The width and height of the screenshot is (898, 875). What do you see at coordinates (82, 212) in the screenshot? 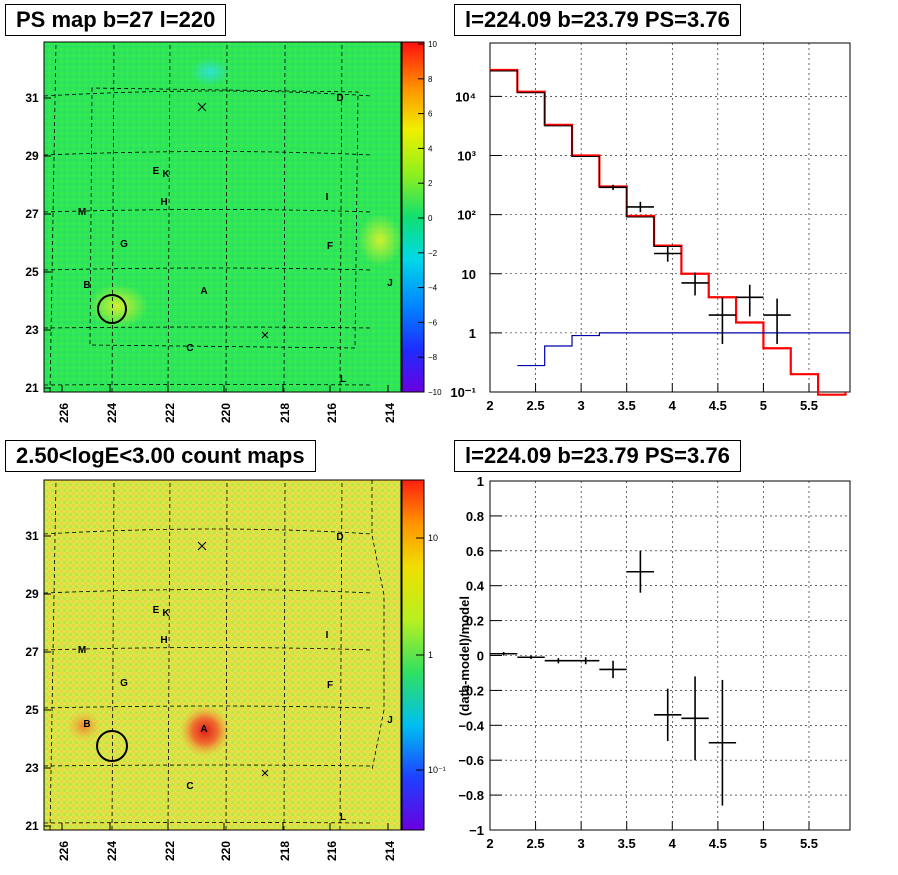
I see `source-label-m: M` at bounding box center [82, 212].